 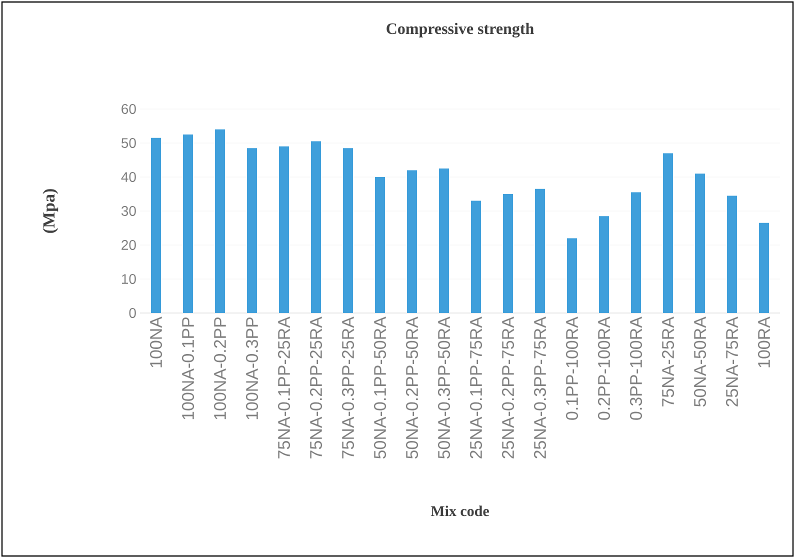 I want to click on y-tick-label: 40, so click(x=128, y=177).